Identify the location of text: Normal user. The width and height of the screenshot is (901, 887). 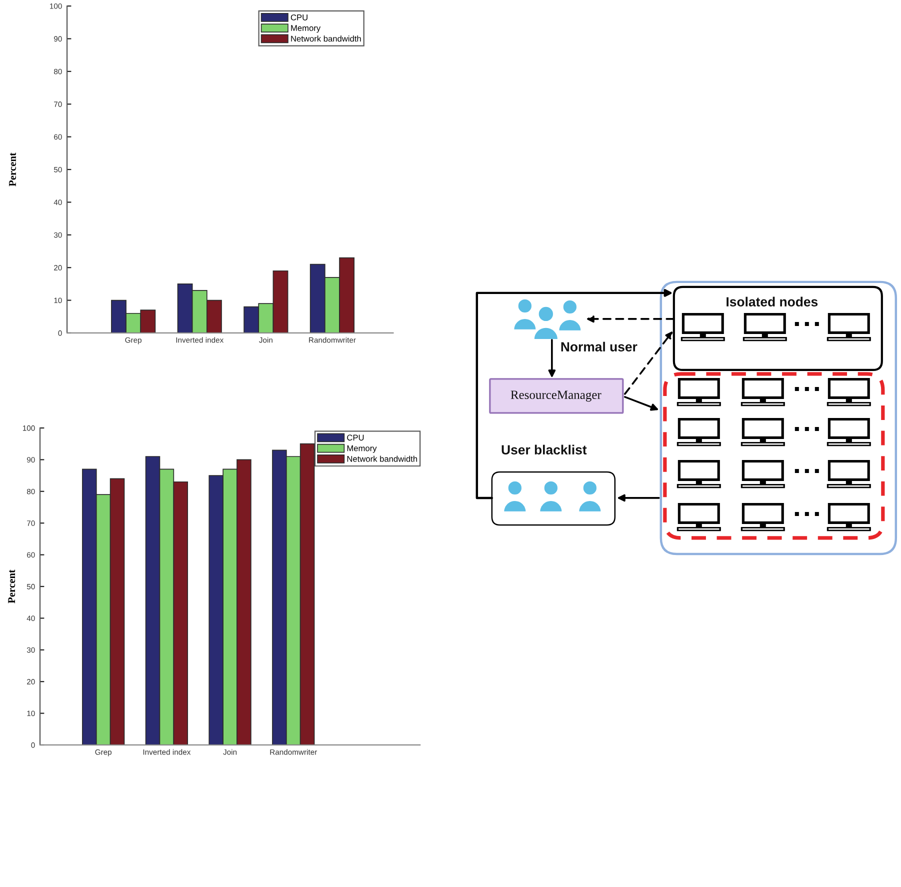
(599, 347).